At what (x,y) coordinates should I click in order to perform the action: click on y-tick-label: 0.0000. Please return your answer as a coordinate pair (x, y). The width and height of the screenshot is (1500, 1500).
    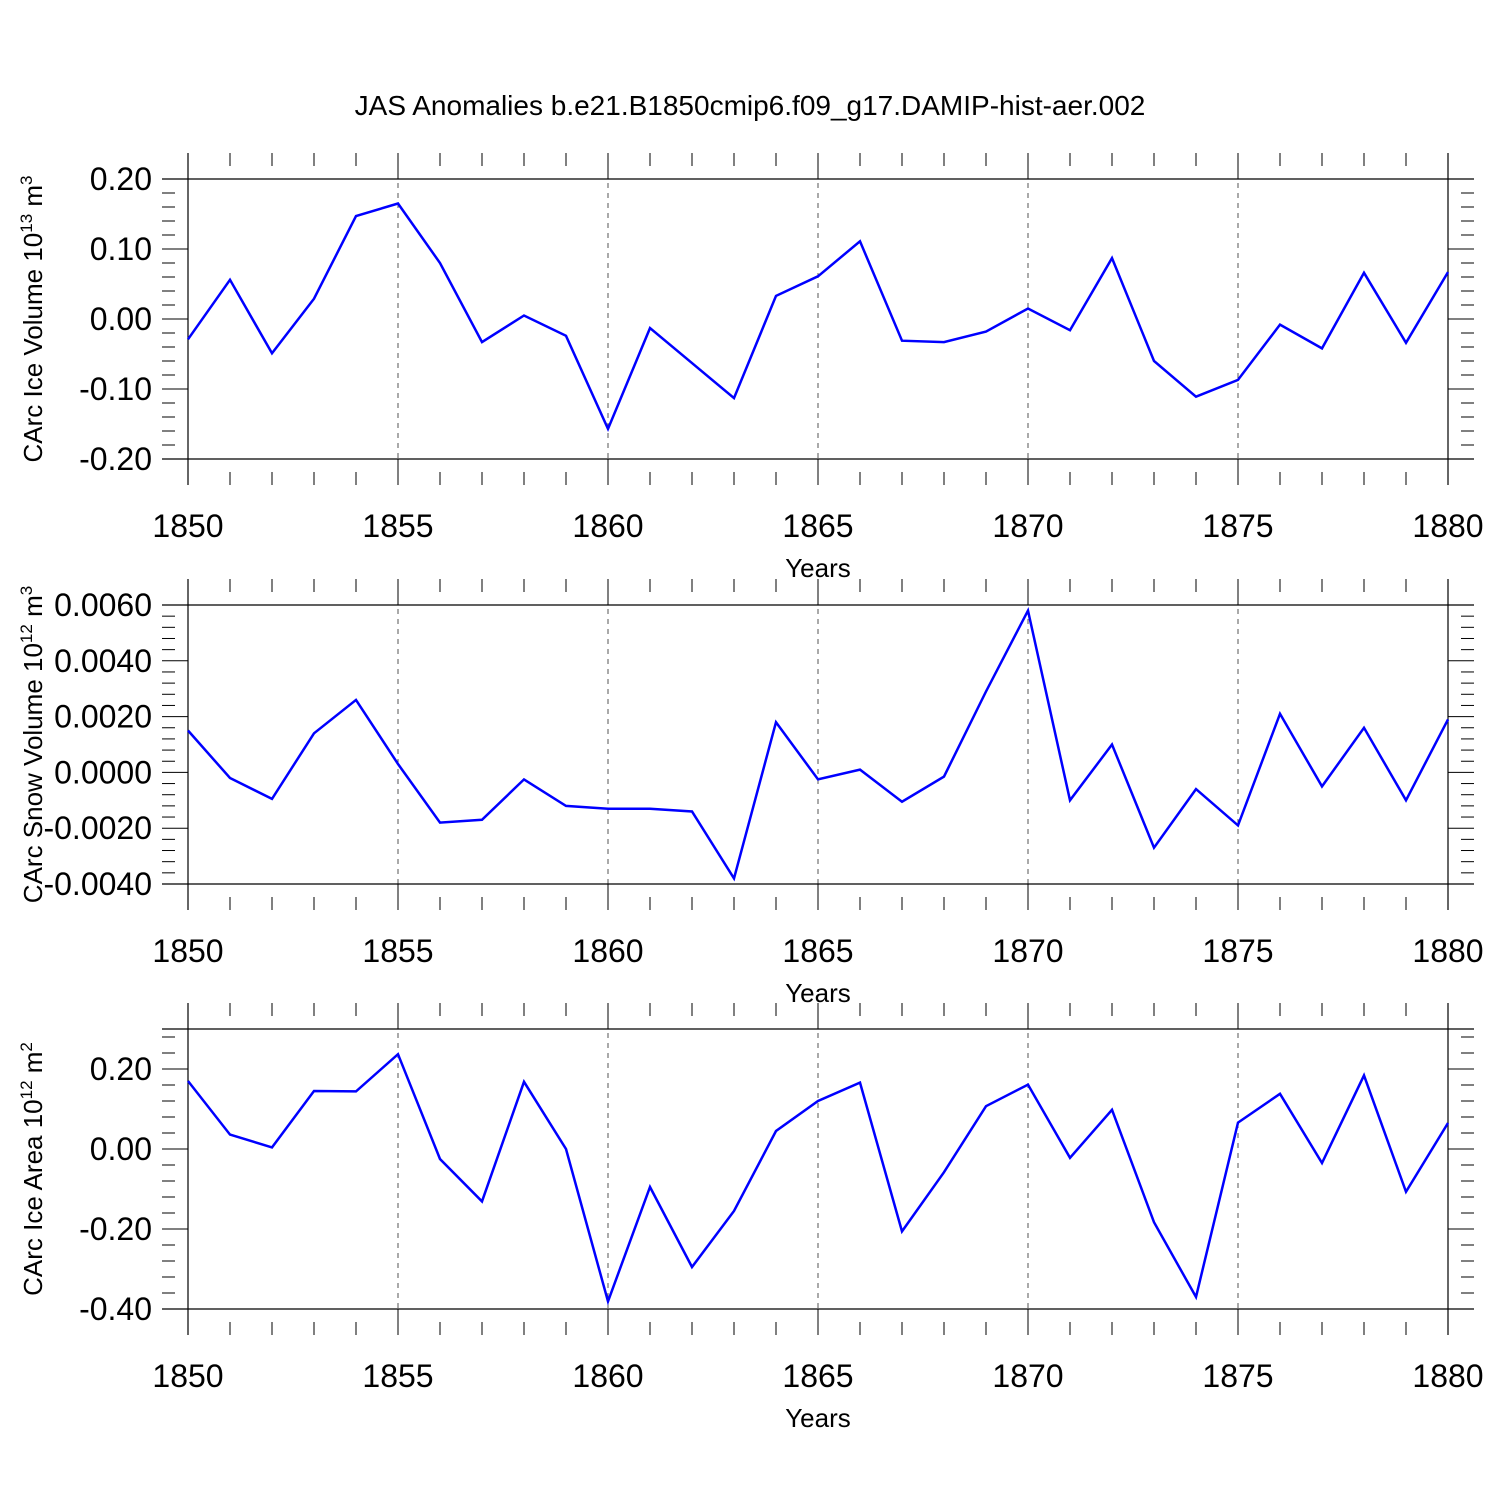
    Looking at the image, I should click on (103, 772).